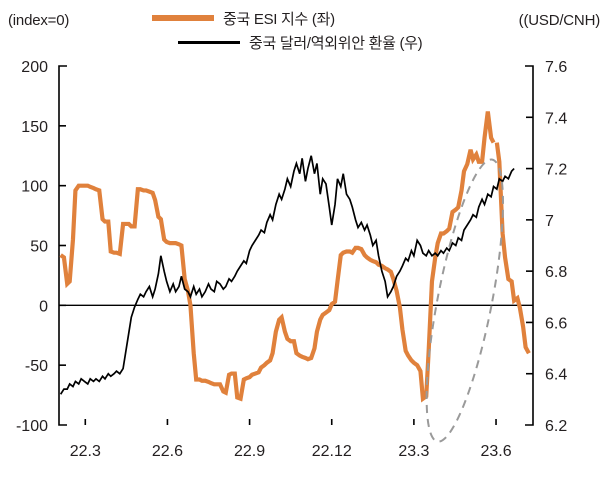  I want to click on left-axis-tick-labels: -100 -50 0 50 100 150 200, so click(32, 247).